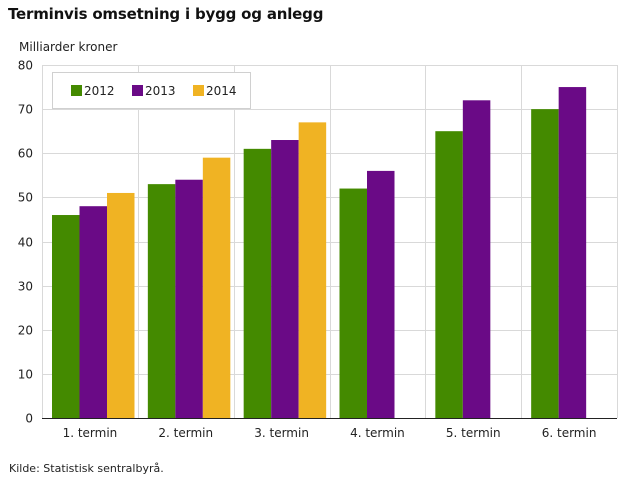  Describe the element at coordinates (160, 91) in the screenshot. I see `legend-label-2013: 2013` at that location.